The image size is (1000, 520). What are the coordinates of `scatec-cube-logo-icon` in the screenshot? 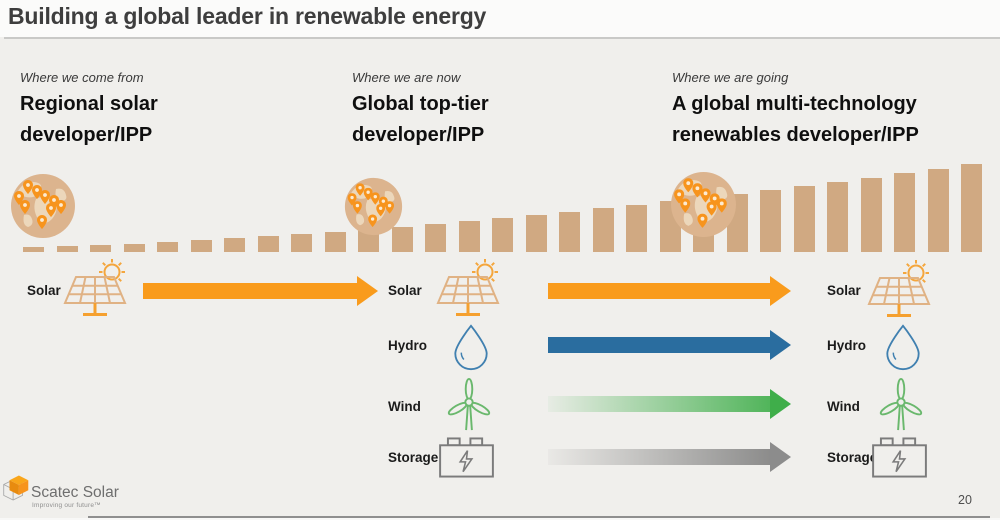 It's located at (16, 488).